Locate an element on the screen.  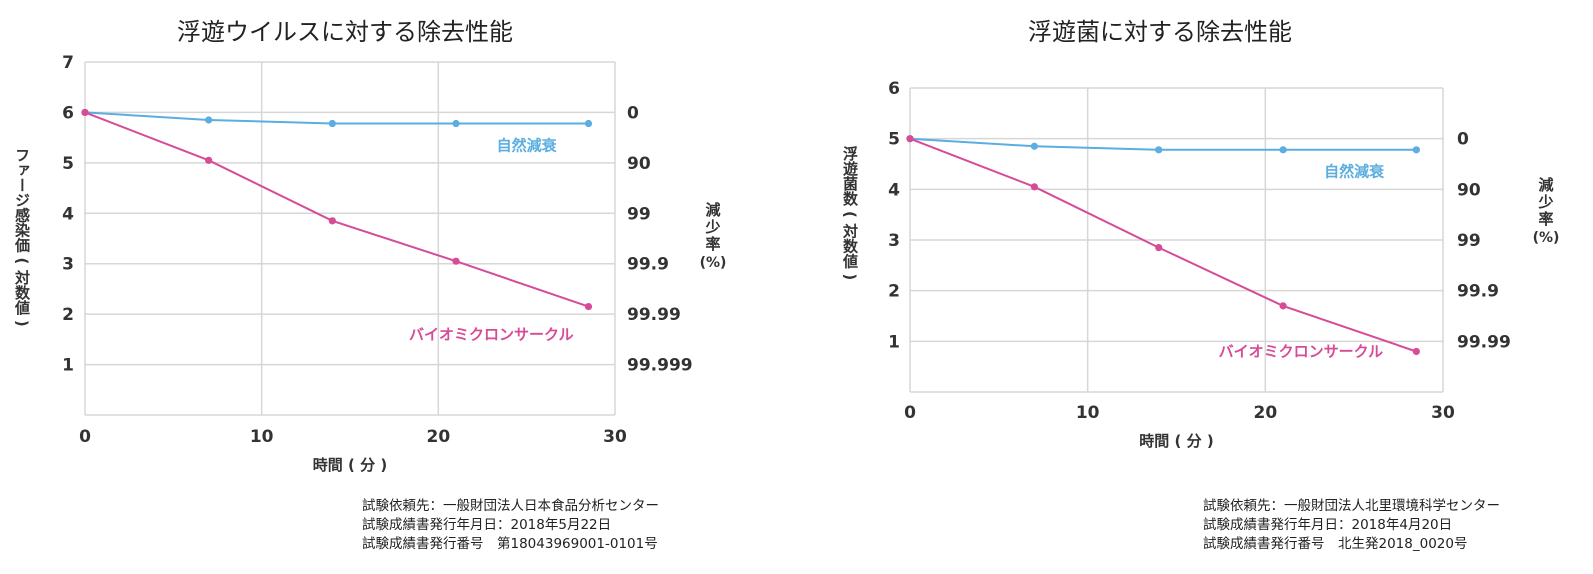
credit-line: 試験依頼先：一般財団法人日本食品分析センター is located at coordinates (510, 506).